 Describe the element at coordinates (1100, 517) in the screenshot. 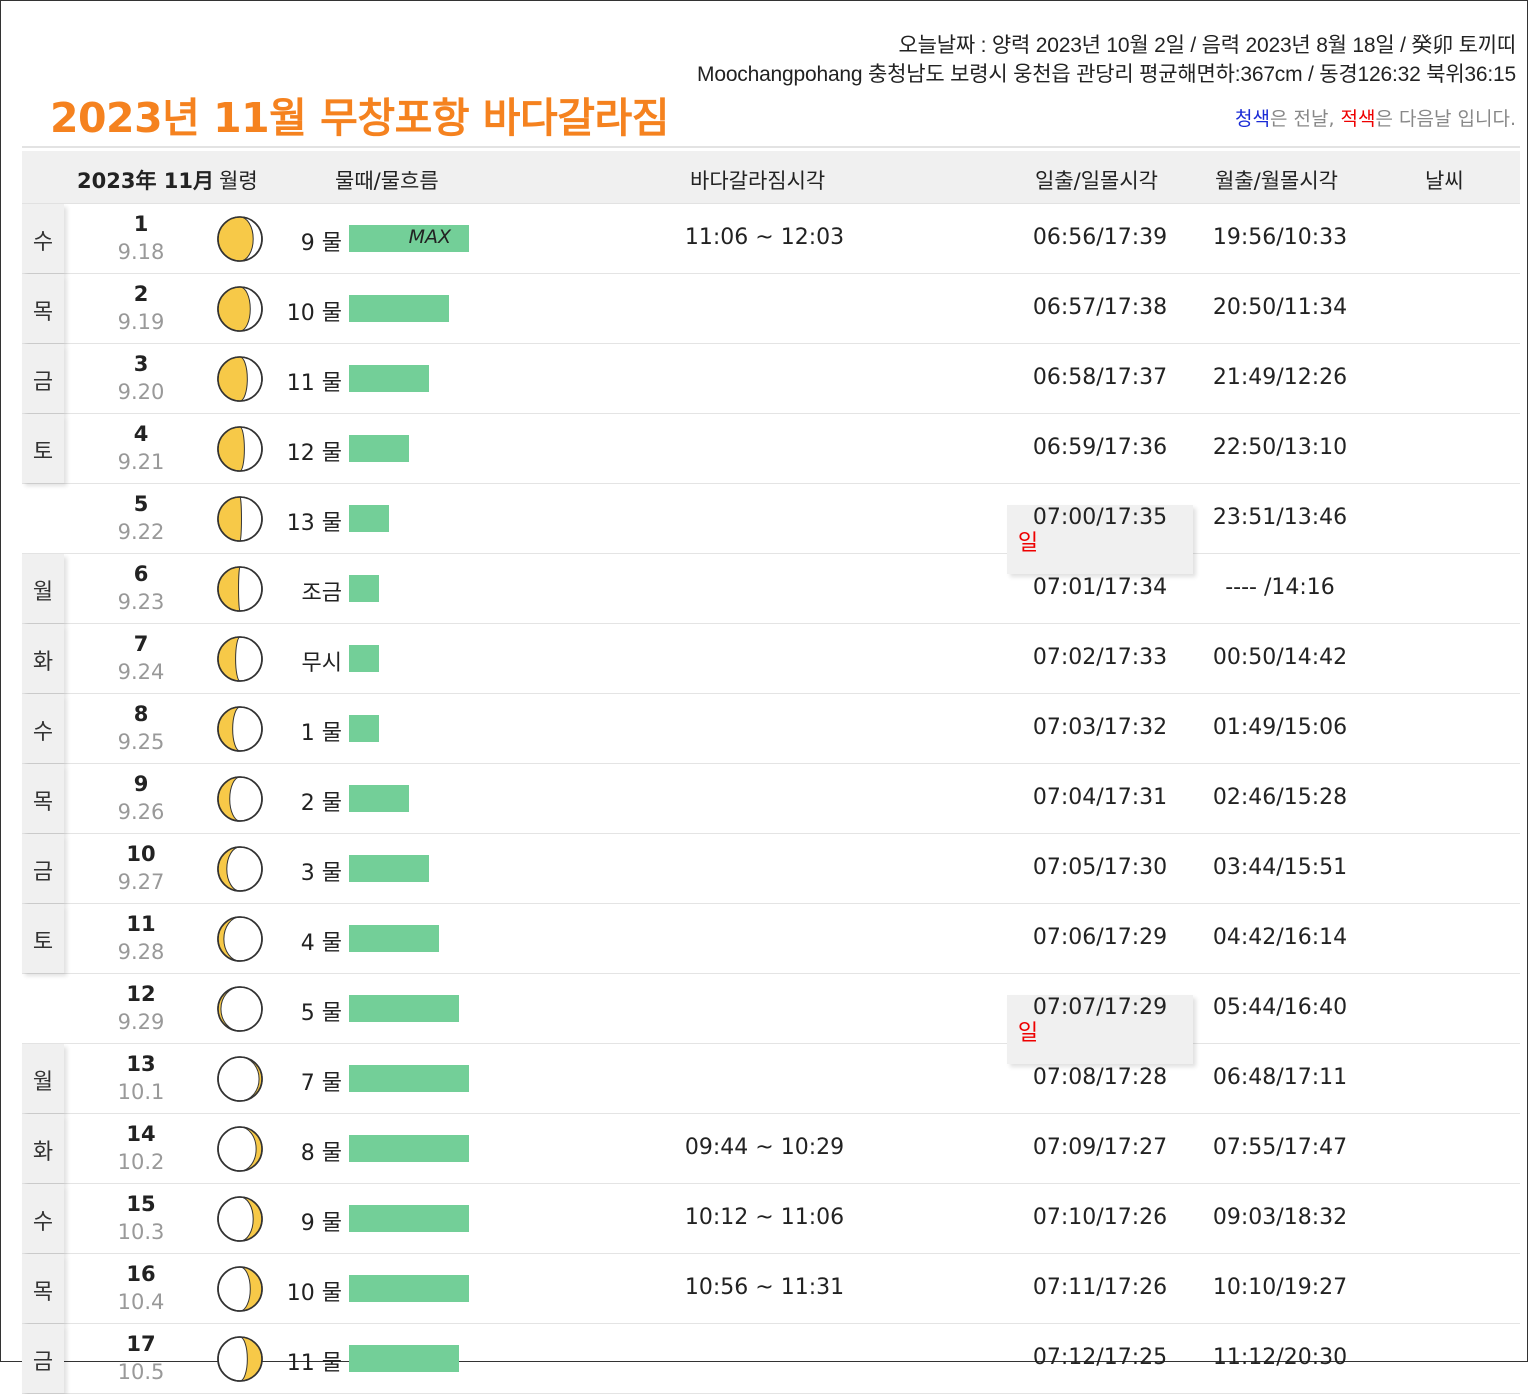

I see `sunrise-sunset-time: 07:00/17:35` at that location.